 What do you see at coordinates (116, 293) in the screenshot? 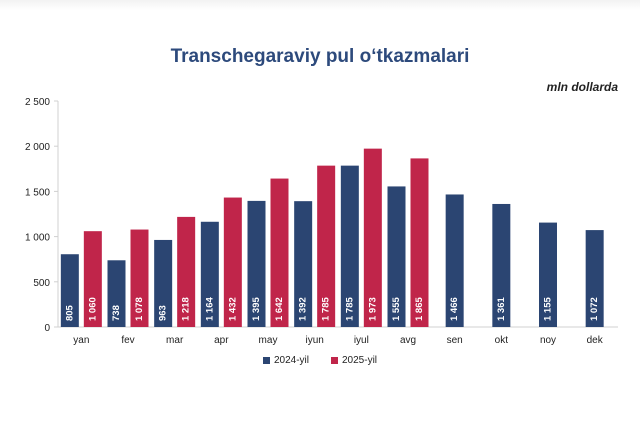
I see `bar-2024-yil-fev` at bounding box center [116, 293].